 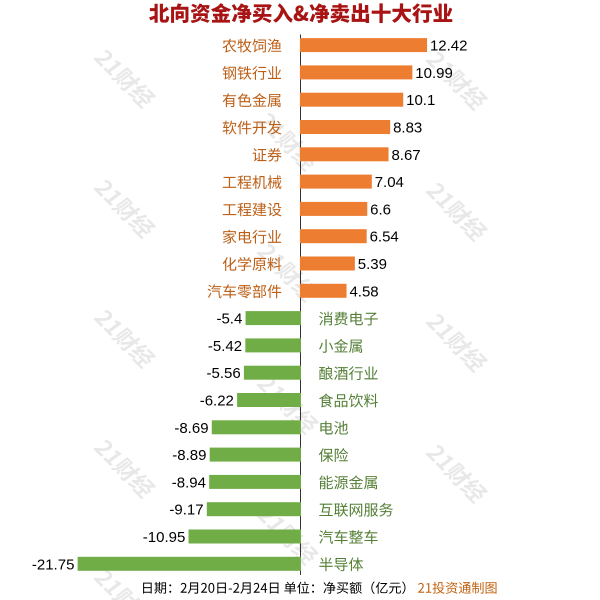 What do you see at coordinates (407, 128) in the screenshot?
I see `svg-text: 8.83` at bounding box center [407, 128].